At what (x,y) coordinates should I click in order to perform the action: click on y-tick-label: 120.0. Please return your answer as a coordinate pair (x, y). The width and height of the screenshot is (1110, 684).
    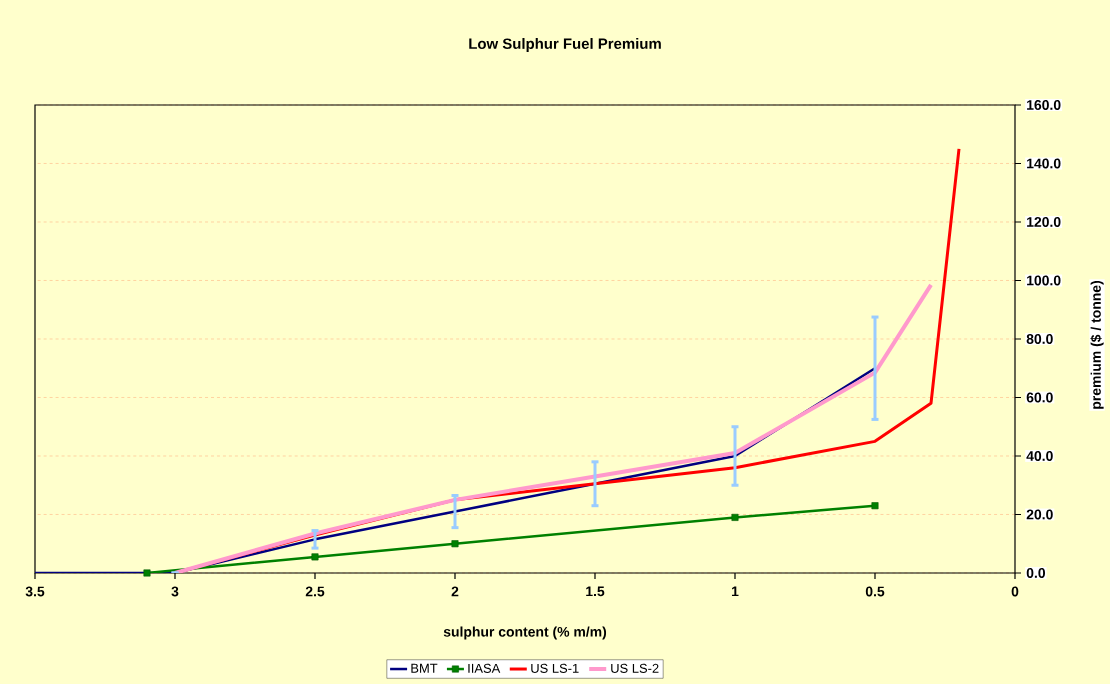
    Looking at the image, I should click on (1044, 222).